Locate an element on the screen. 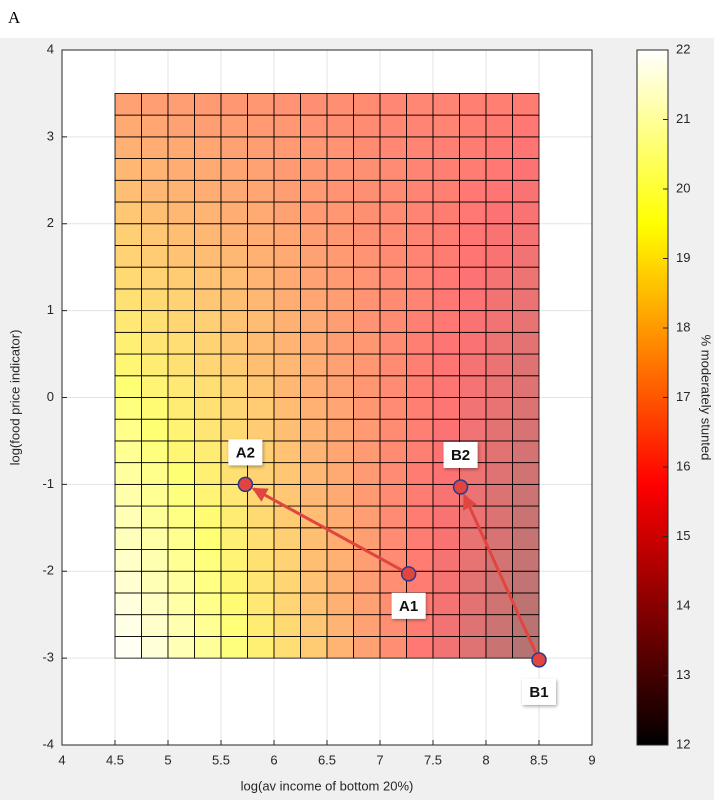 This screenshot has width=714, height=805. x-tick-label: 8.5 is located at coordinates (539, 759).